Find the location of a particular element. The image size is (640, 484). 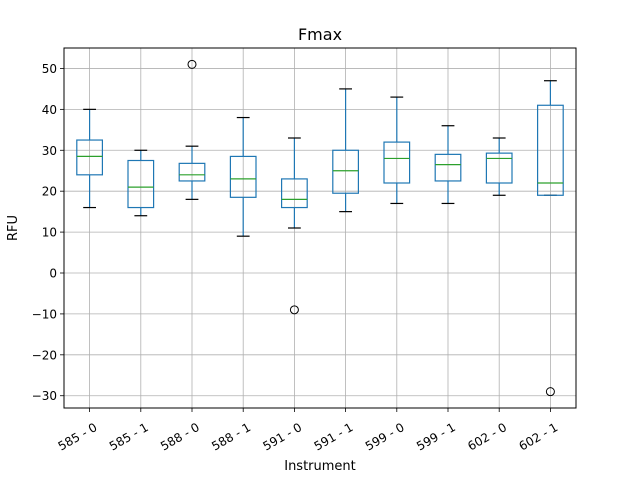

y-tick-label: 20 is located at coordinates (49, 192).